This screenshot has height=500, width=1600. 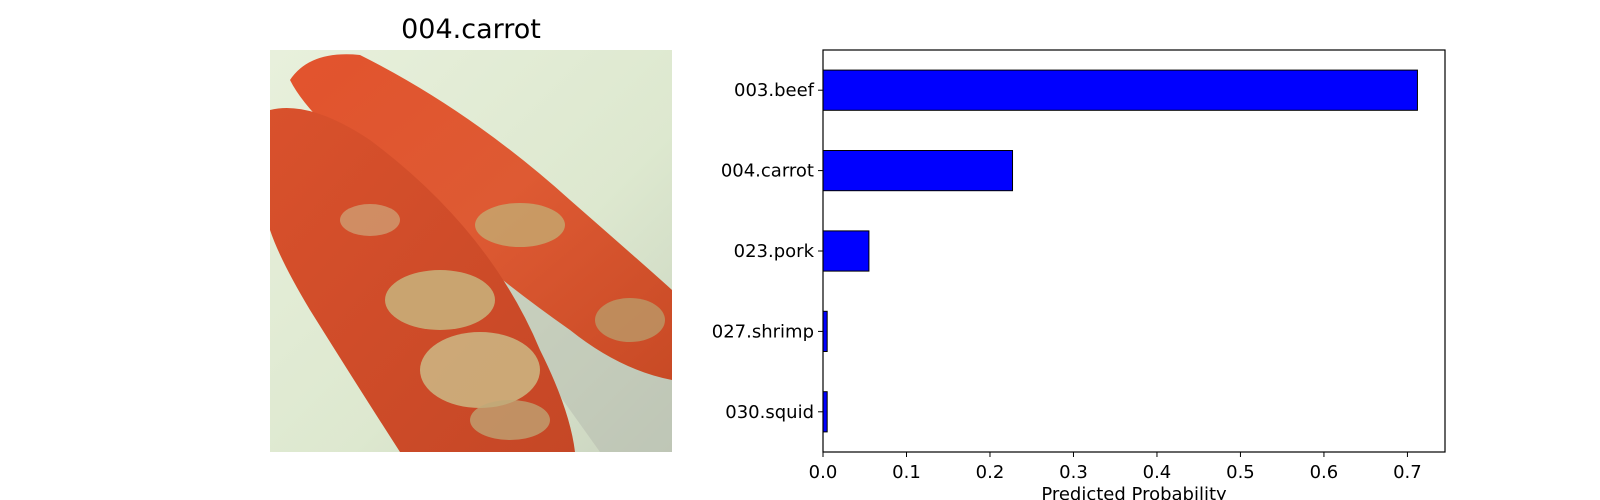 I want to click on image-title: 004.carrot, so click(x=471, y=29).